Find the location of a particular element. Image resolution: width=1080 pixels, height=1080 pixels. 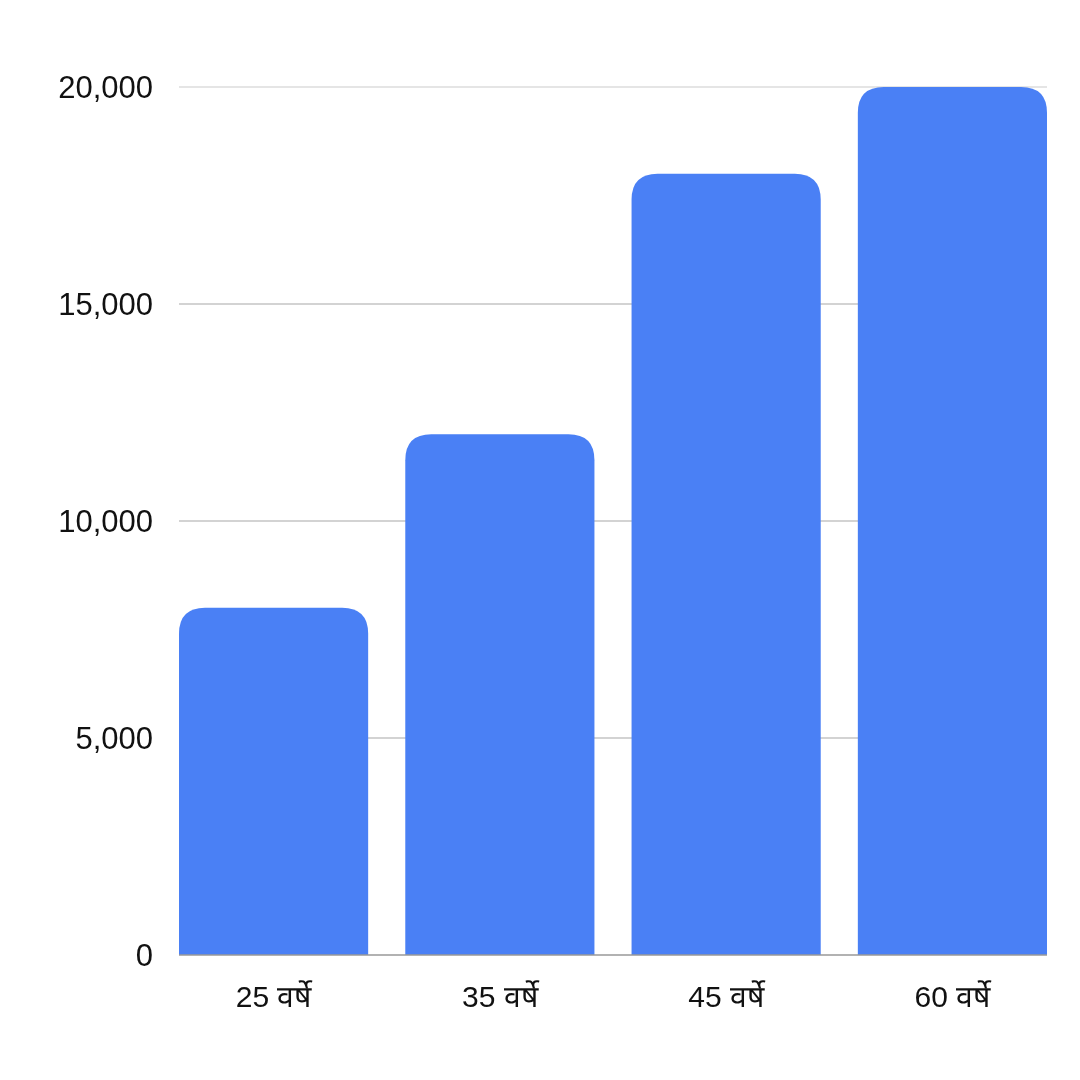

x-tick-label: 45 वर्षे is located at coordinates (727, 996).